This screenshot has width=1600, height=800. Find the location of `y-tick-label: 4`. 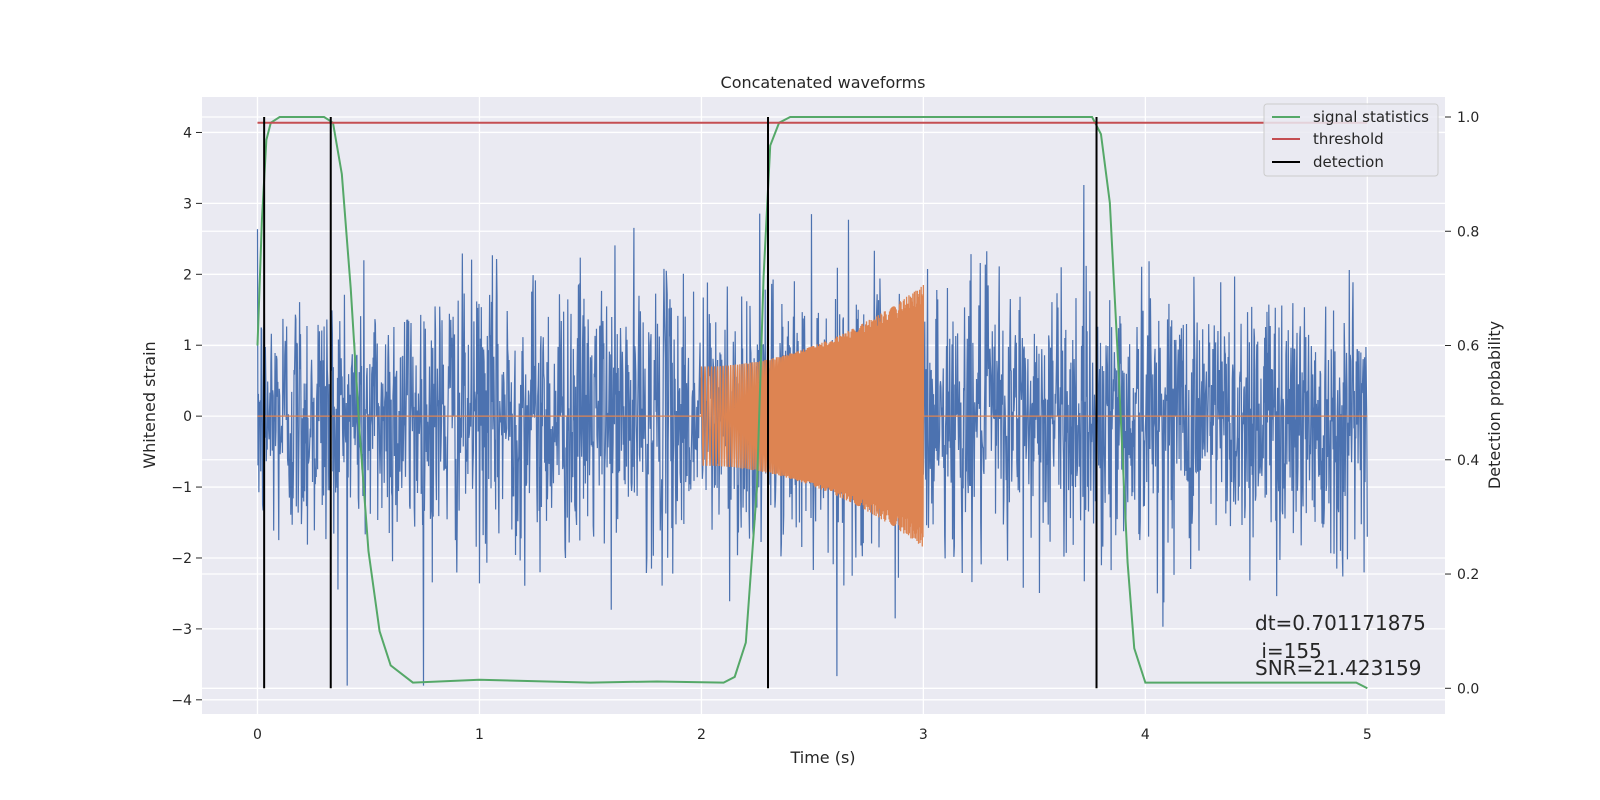

y-tick-label: 4 is located at coordinates (187, 133).